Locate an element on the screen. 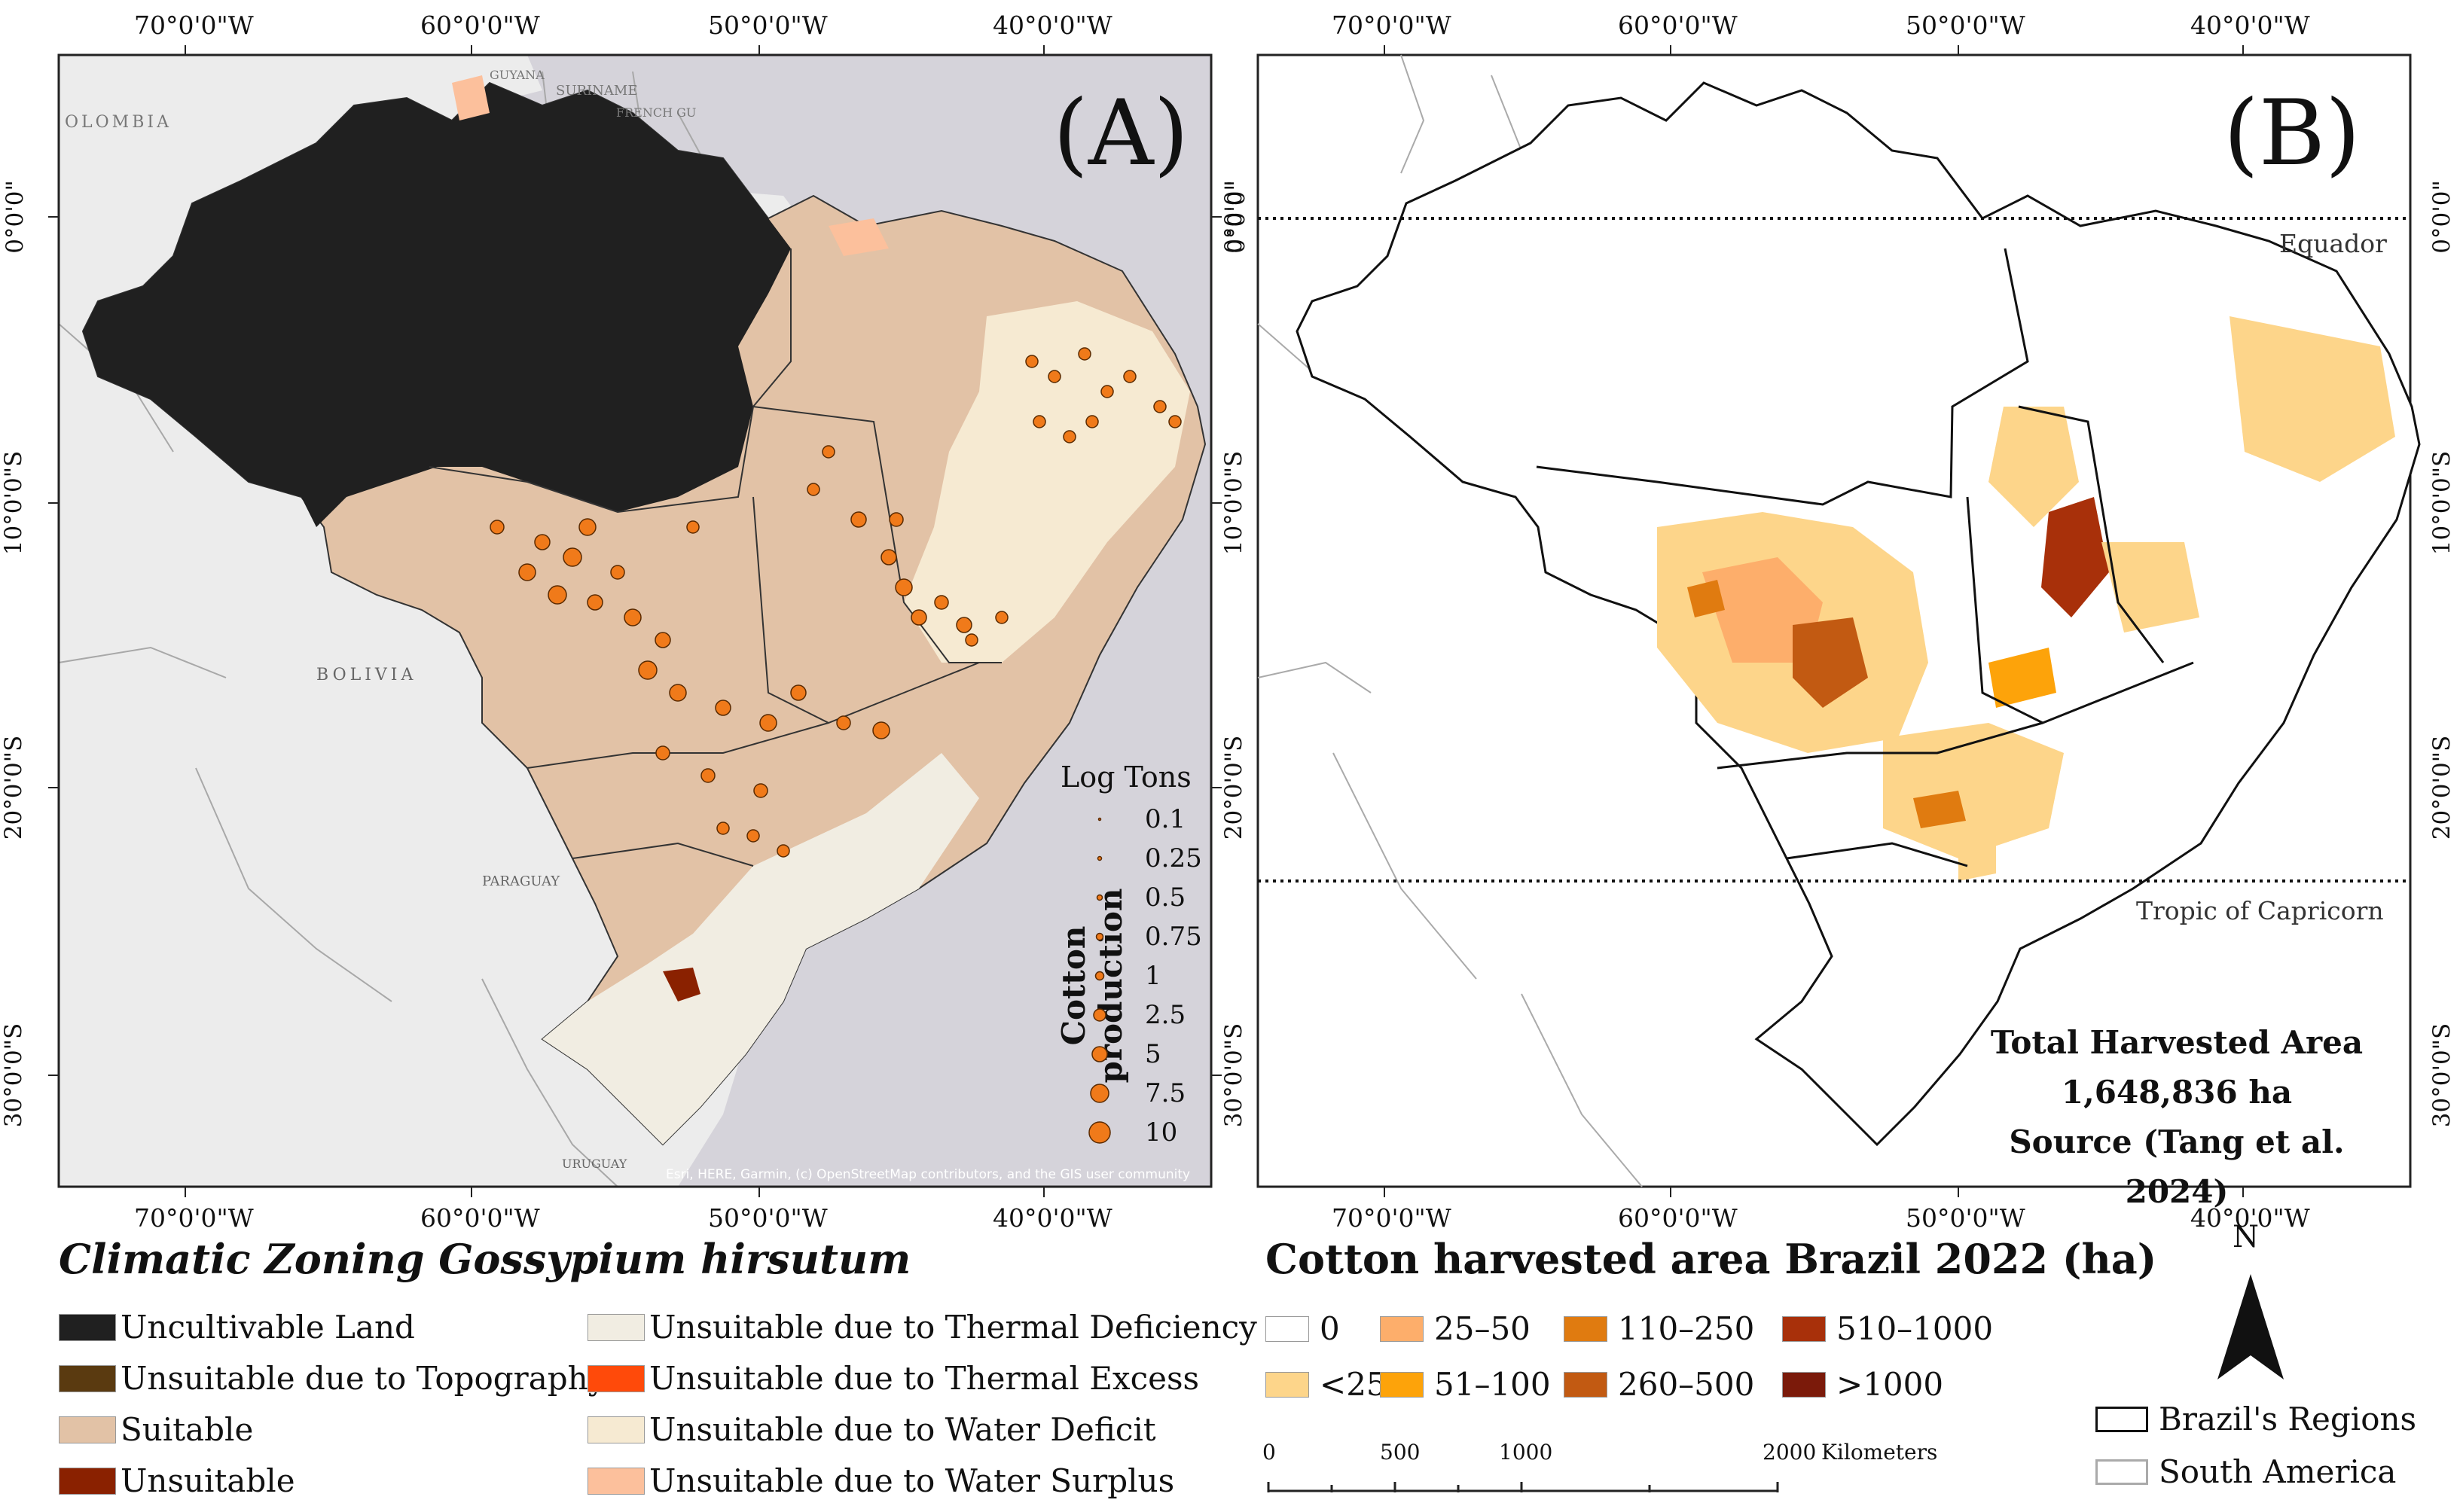  scale-tick: 2000 is located at coordinates (1790, 1452).